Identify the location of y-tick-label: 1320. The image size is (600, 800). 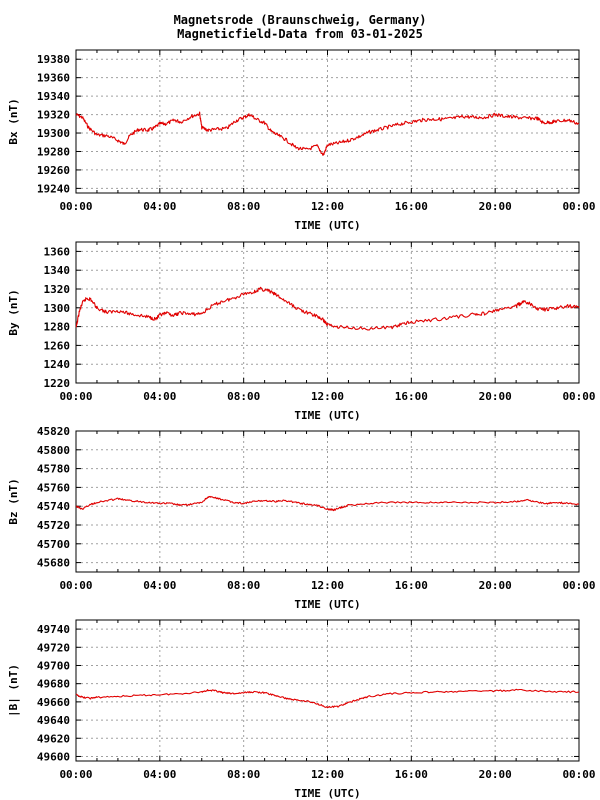
(57, 289).